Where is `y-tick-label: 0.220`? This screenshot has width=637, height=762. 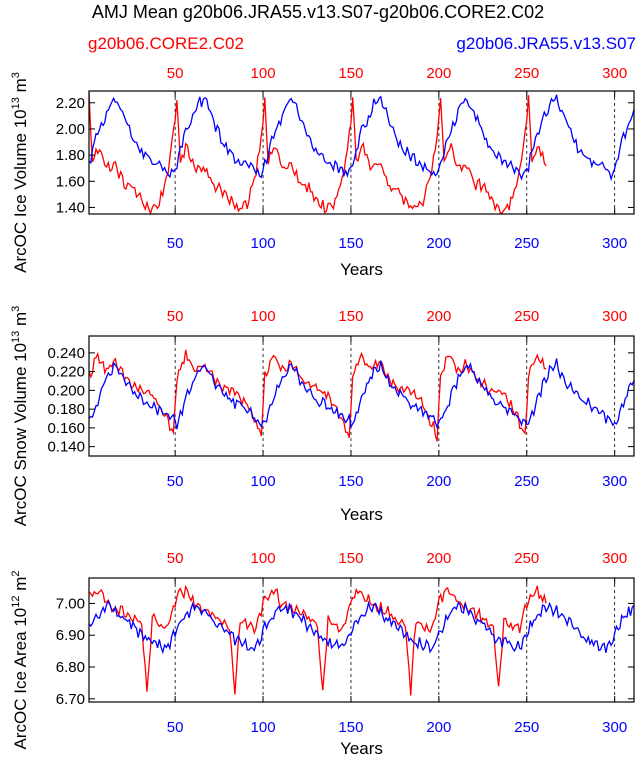 y-tick-label: 0.220 is located at coordinates (66, 372).